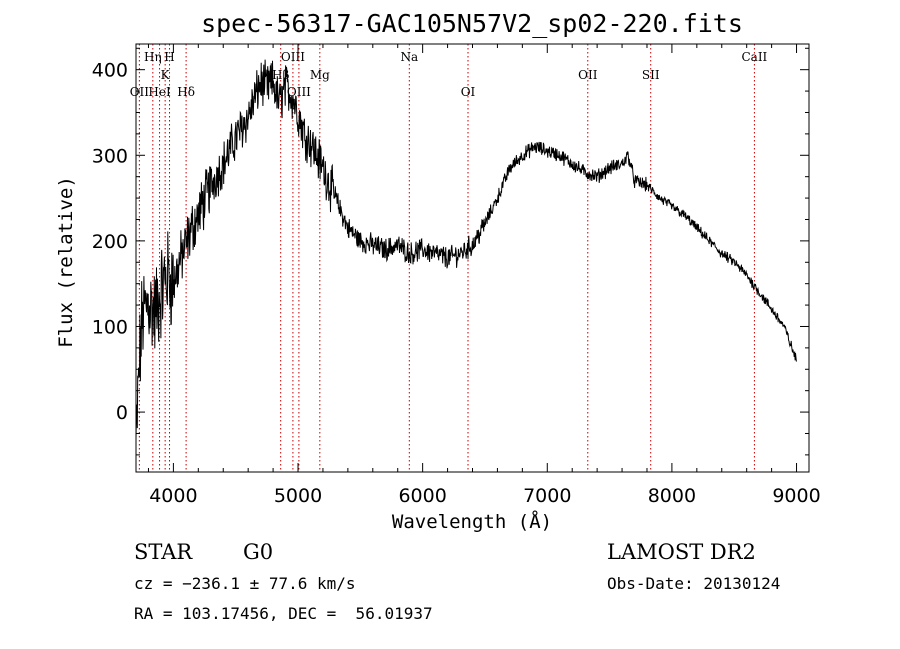 Image resolution: width=900 pixels, height=649 pixels. Describe the element at coordinates (681, 552) in the screenshot. I see `survey-name: LAMOST DR2` at that location.